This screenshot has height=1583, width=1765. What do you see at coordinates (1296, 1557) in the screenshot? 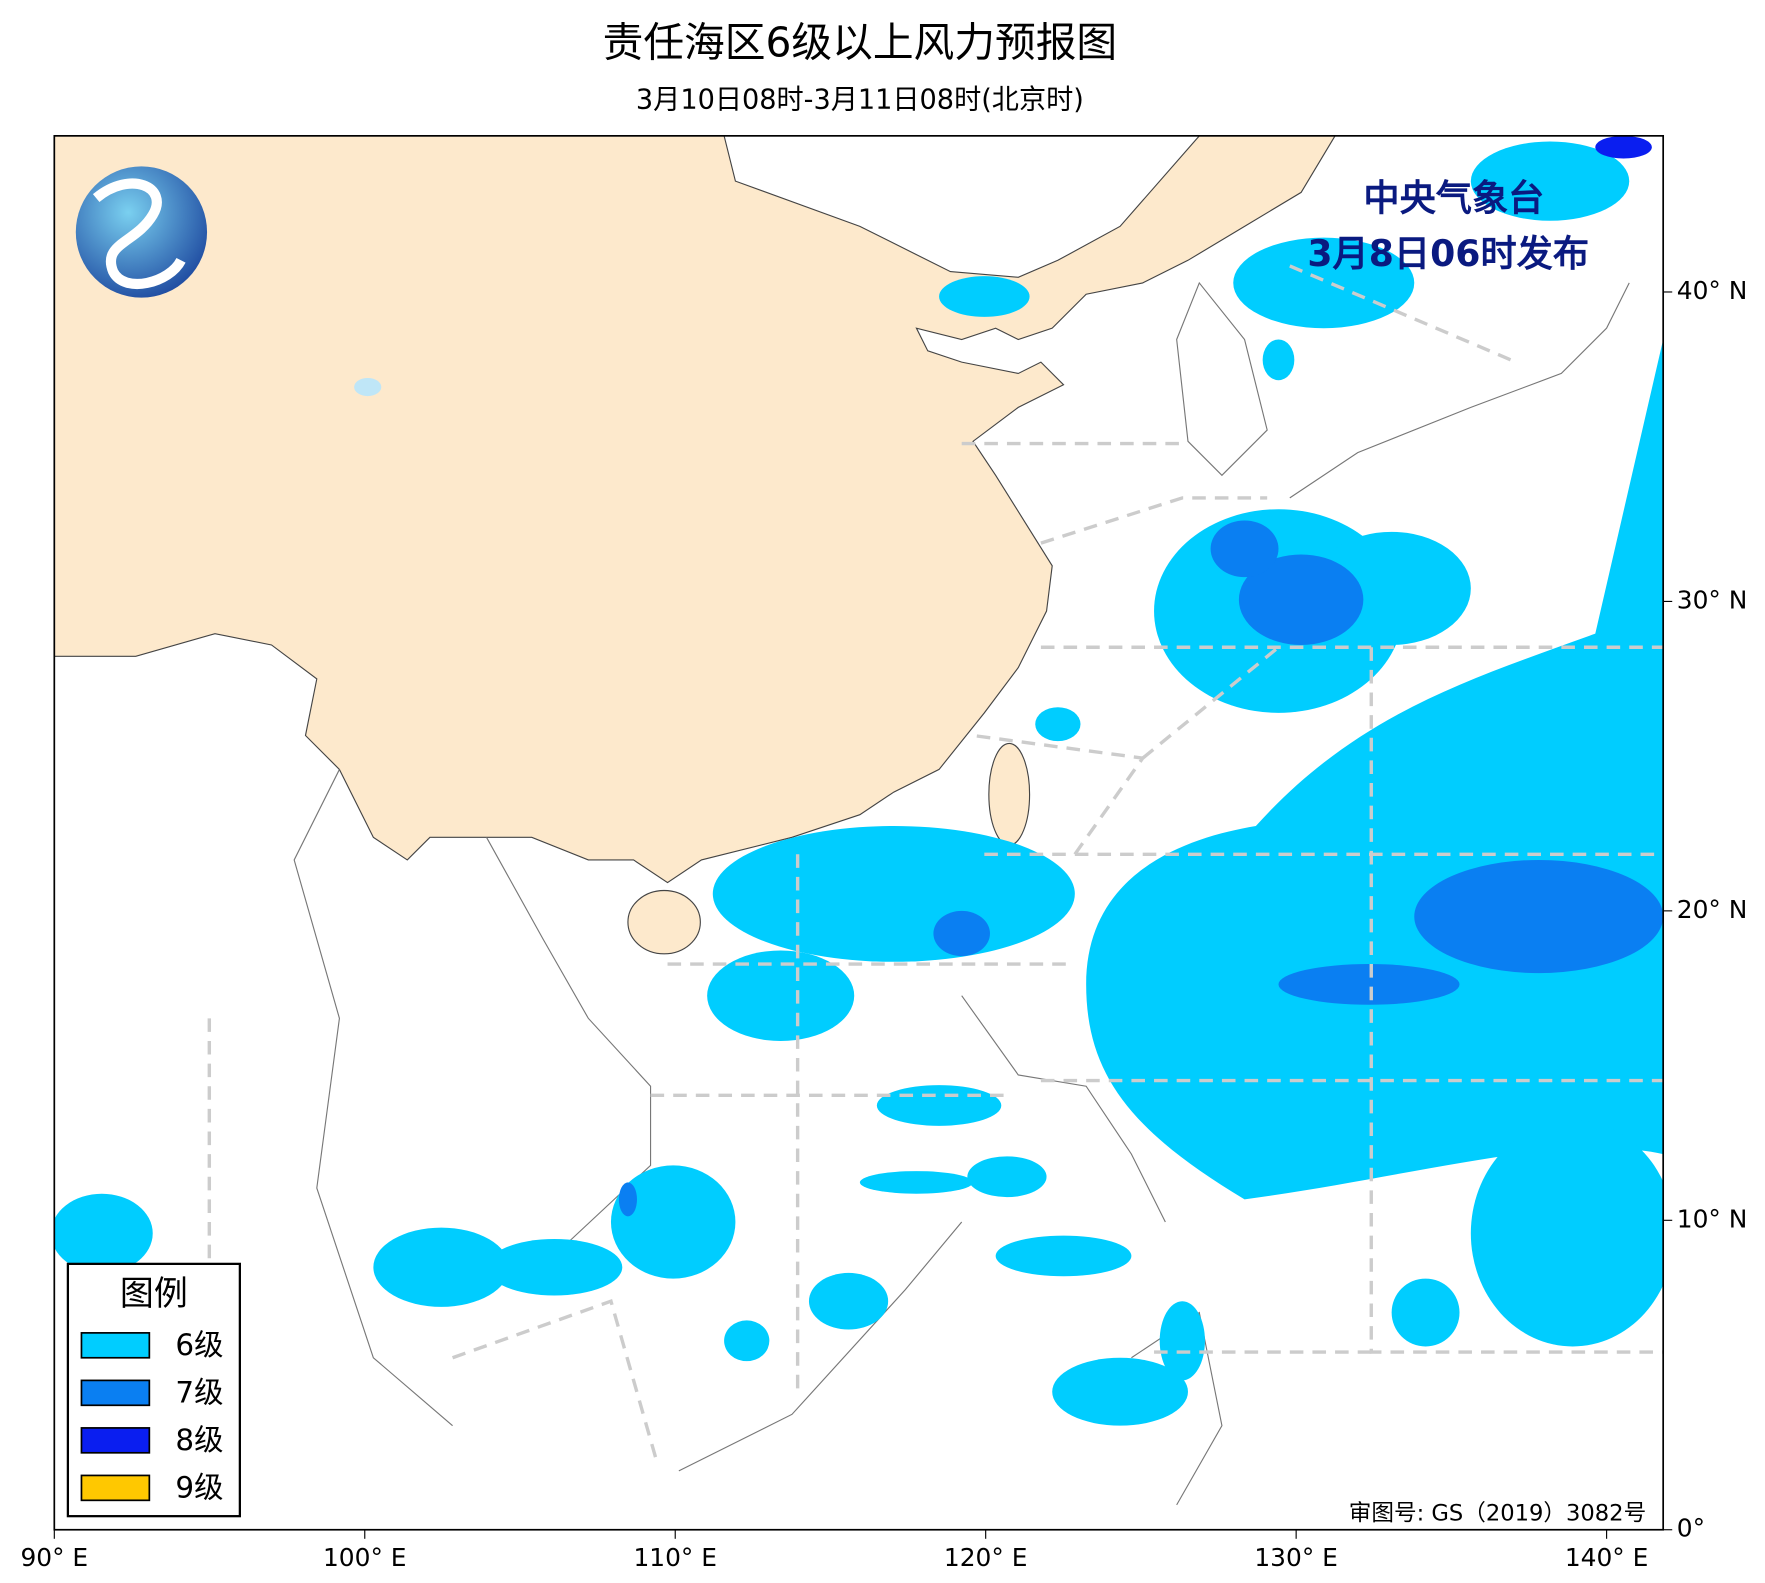
I see `x-tick-label: 130° E` at bounding box center [1296, 1557].